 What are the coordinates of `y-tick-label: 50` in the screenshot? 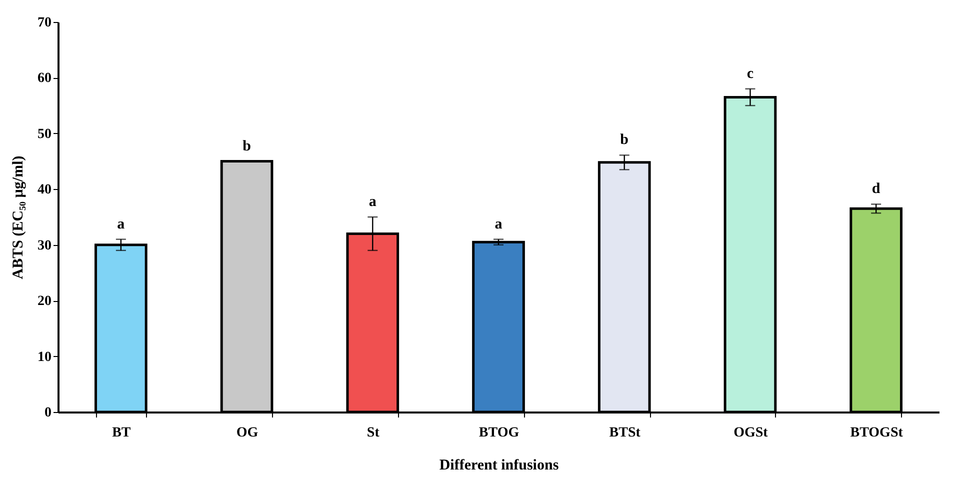 It's located at (45, 134).